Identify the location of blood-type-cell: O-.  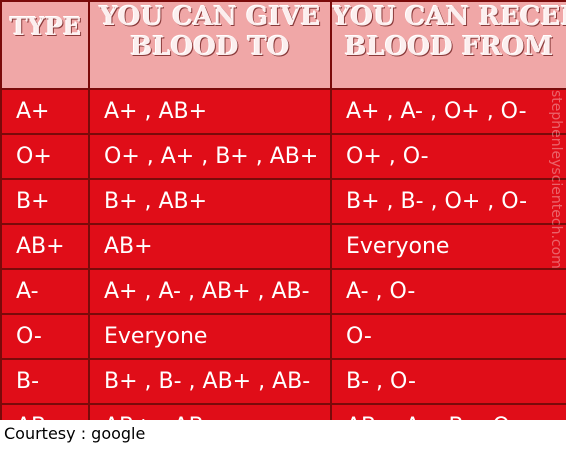
(45, 336).